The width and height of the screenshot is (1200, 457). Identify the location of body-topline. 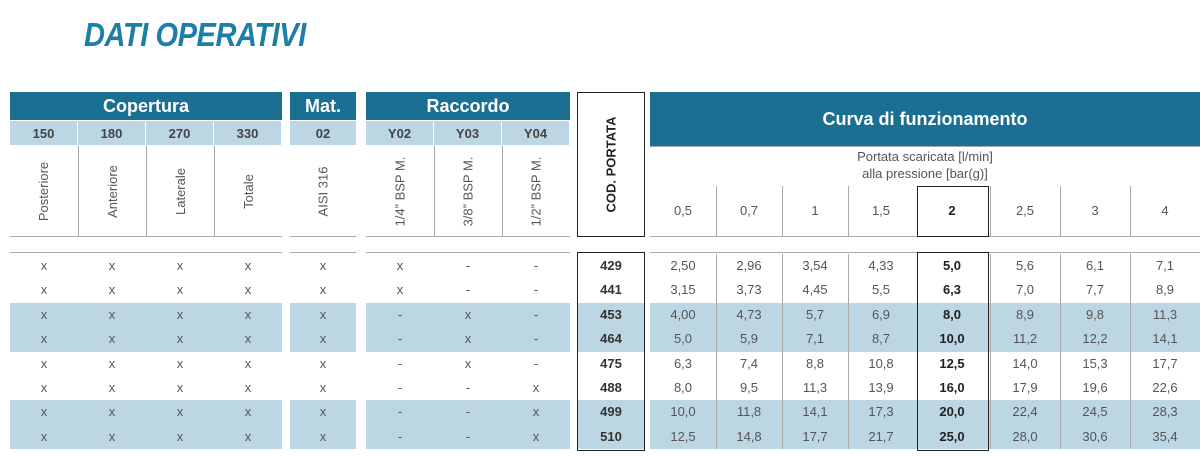
(146, 252).